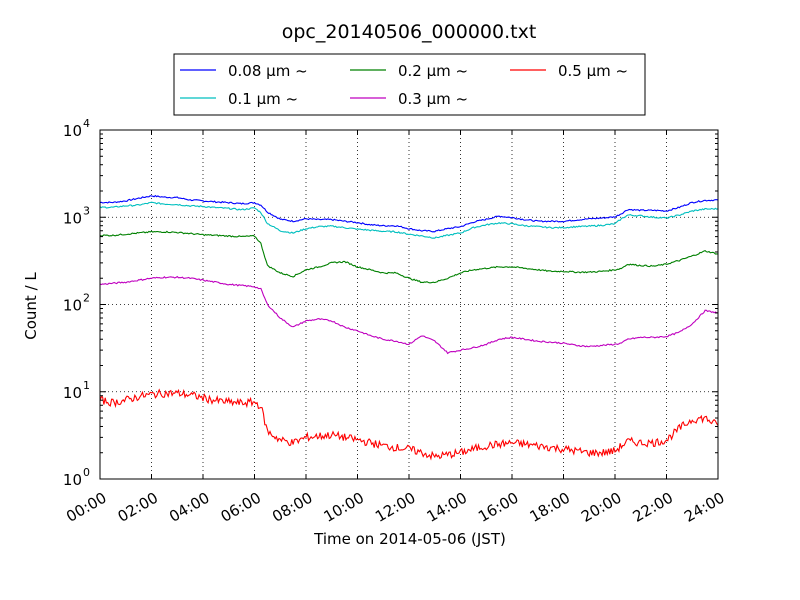 The height and width of the screenshot is (600, 800). Describe the element at coordinates (86, 385) in the screenshot. I see `y-tick-exponent: 1` at that location.